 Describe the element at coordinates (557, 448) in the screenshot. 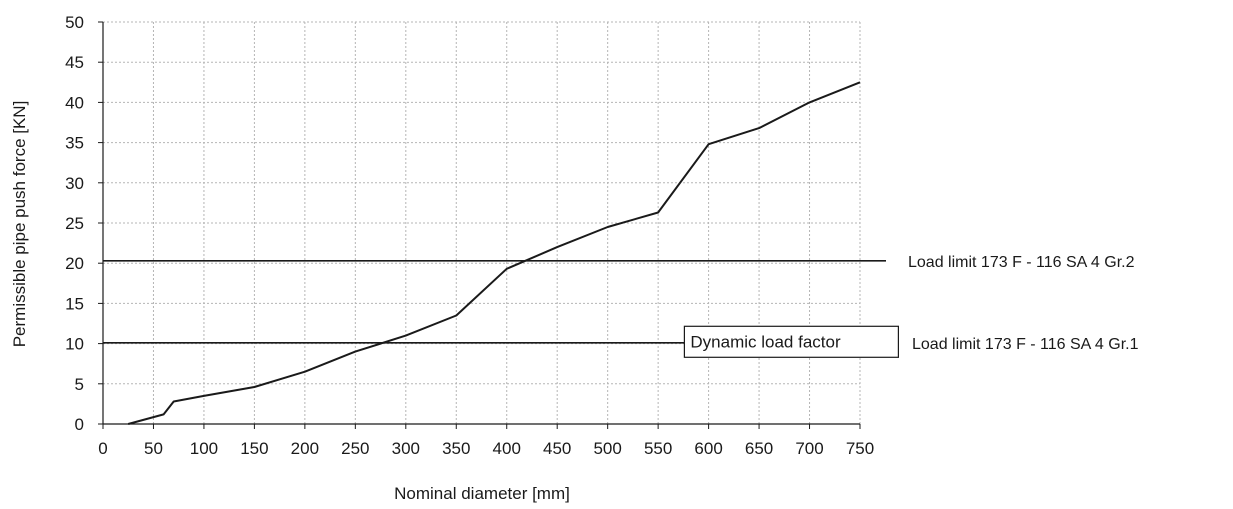

I see `x-tick-label: 450` at that location.